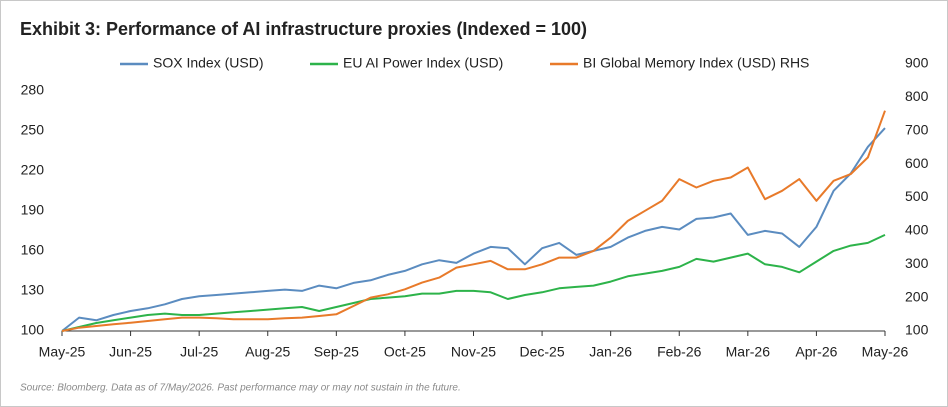 The image size is (948, 407). I want to click on y2-tick-label: 100, so click(917, 330).